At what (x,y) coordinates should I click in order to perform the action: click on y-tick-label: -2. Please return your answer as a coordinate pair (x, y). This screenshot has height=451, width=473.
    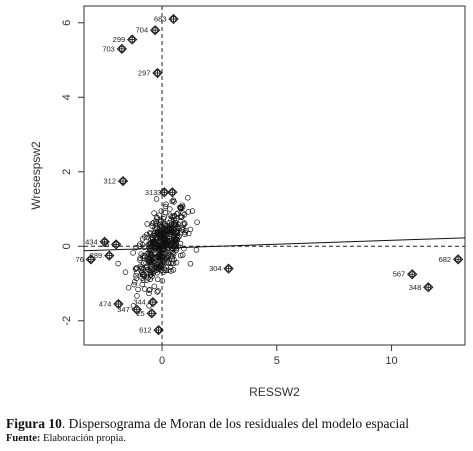
    Looking at the image, I should click on (67, 321).